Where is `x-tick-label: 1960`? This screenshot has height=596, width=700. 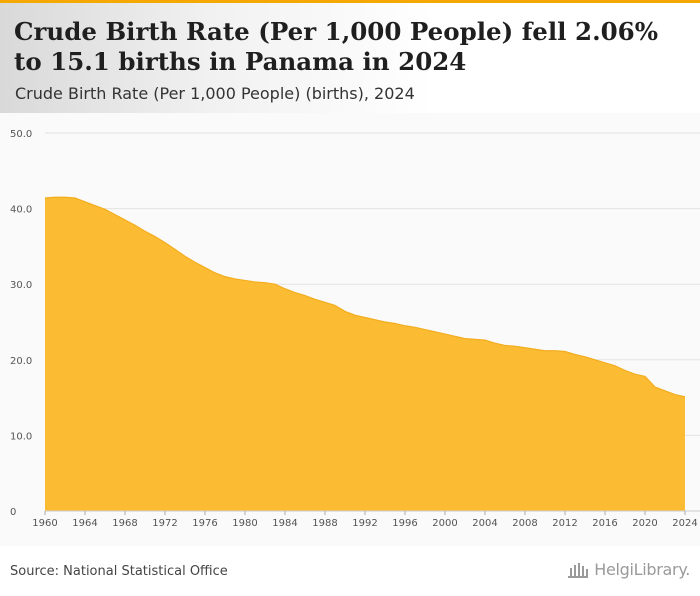
x-tick-label: 1960 is located at coordinates (44, 523).